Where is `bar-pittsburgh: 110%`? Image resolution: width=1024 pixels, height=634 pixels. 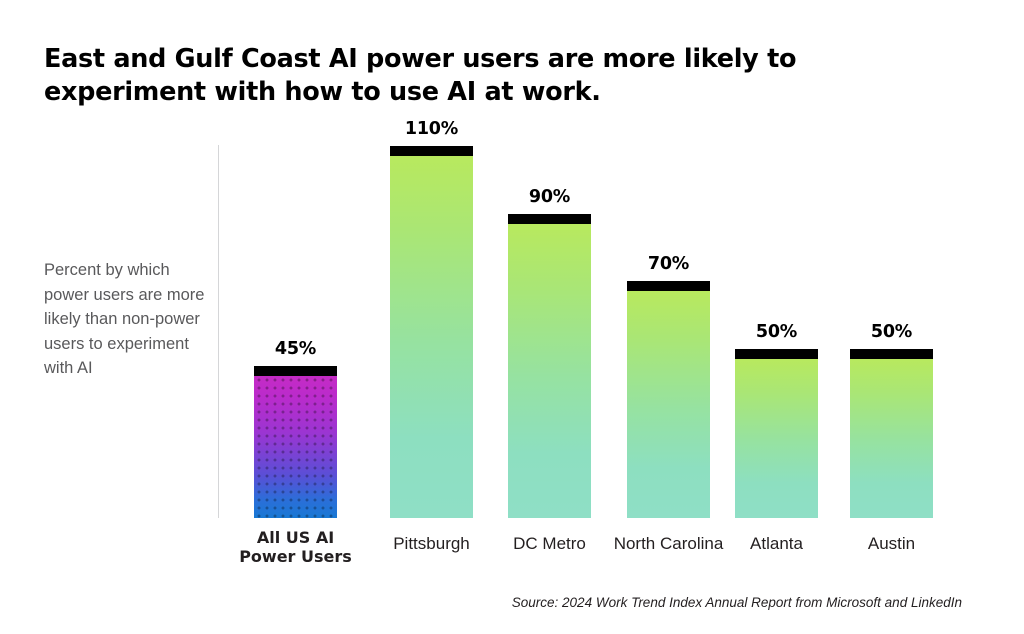
bar-pittsburgh: 110% is located at coordinates (431, 318).